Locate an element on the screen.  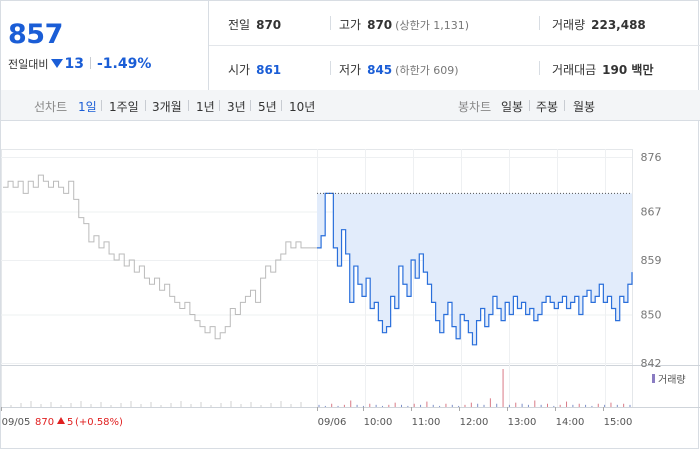
lower-limit: (하한가 609) is located at coordinates (427, 70).